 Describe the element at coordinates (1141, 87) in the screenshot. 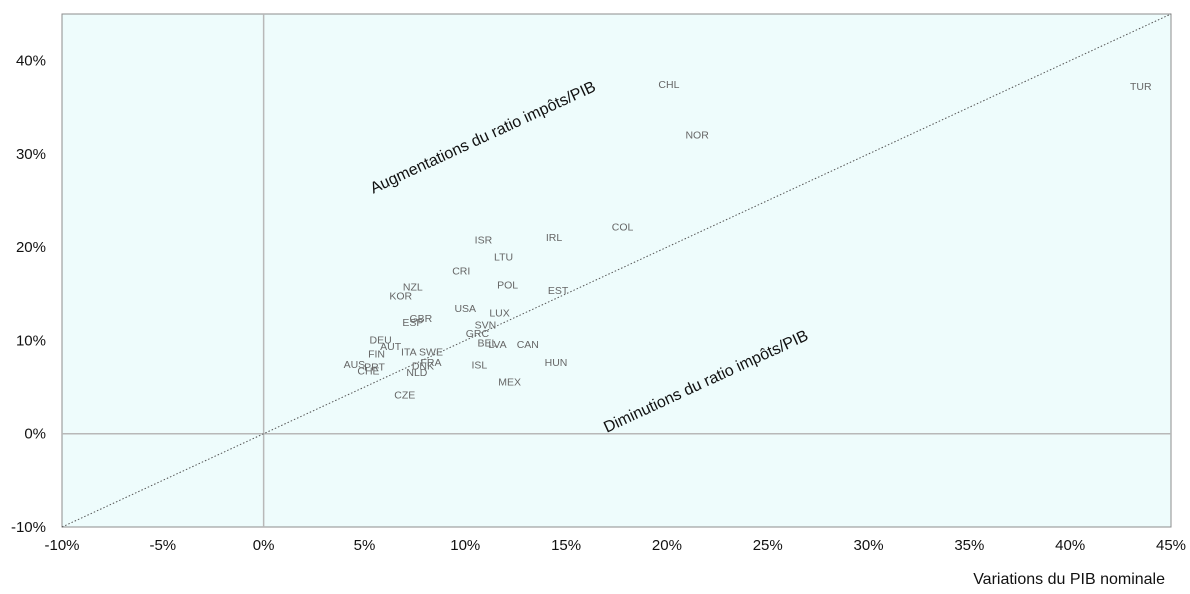

I see `point-label-tur: TUR` at that location.